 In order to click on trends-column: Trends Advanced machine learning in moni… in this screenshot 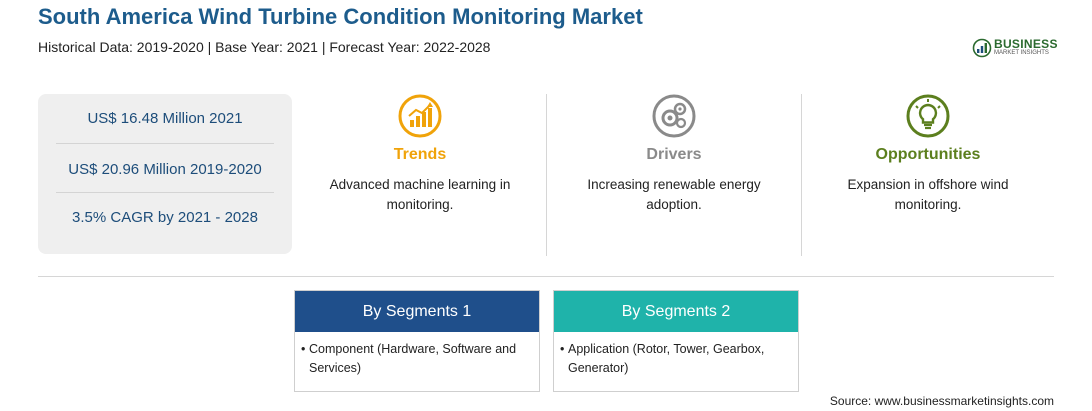, I will do `click(420, 154)`.